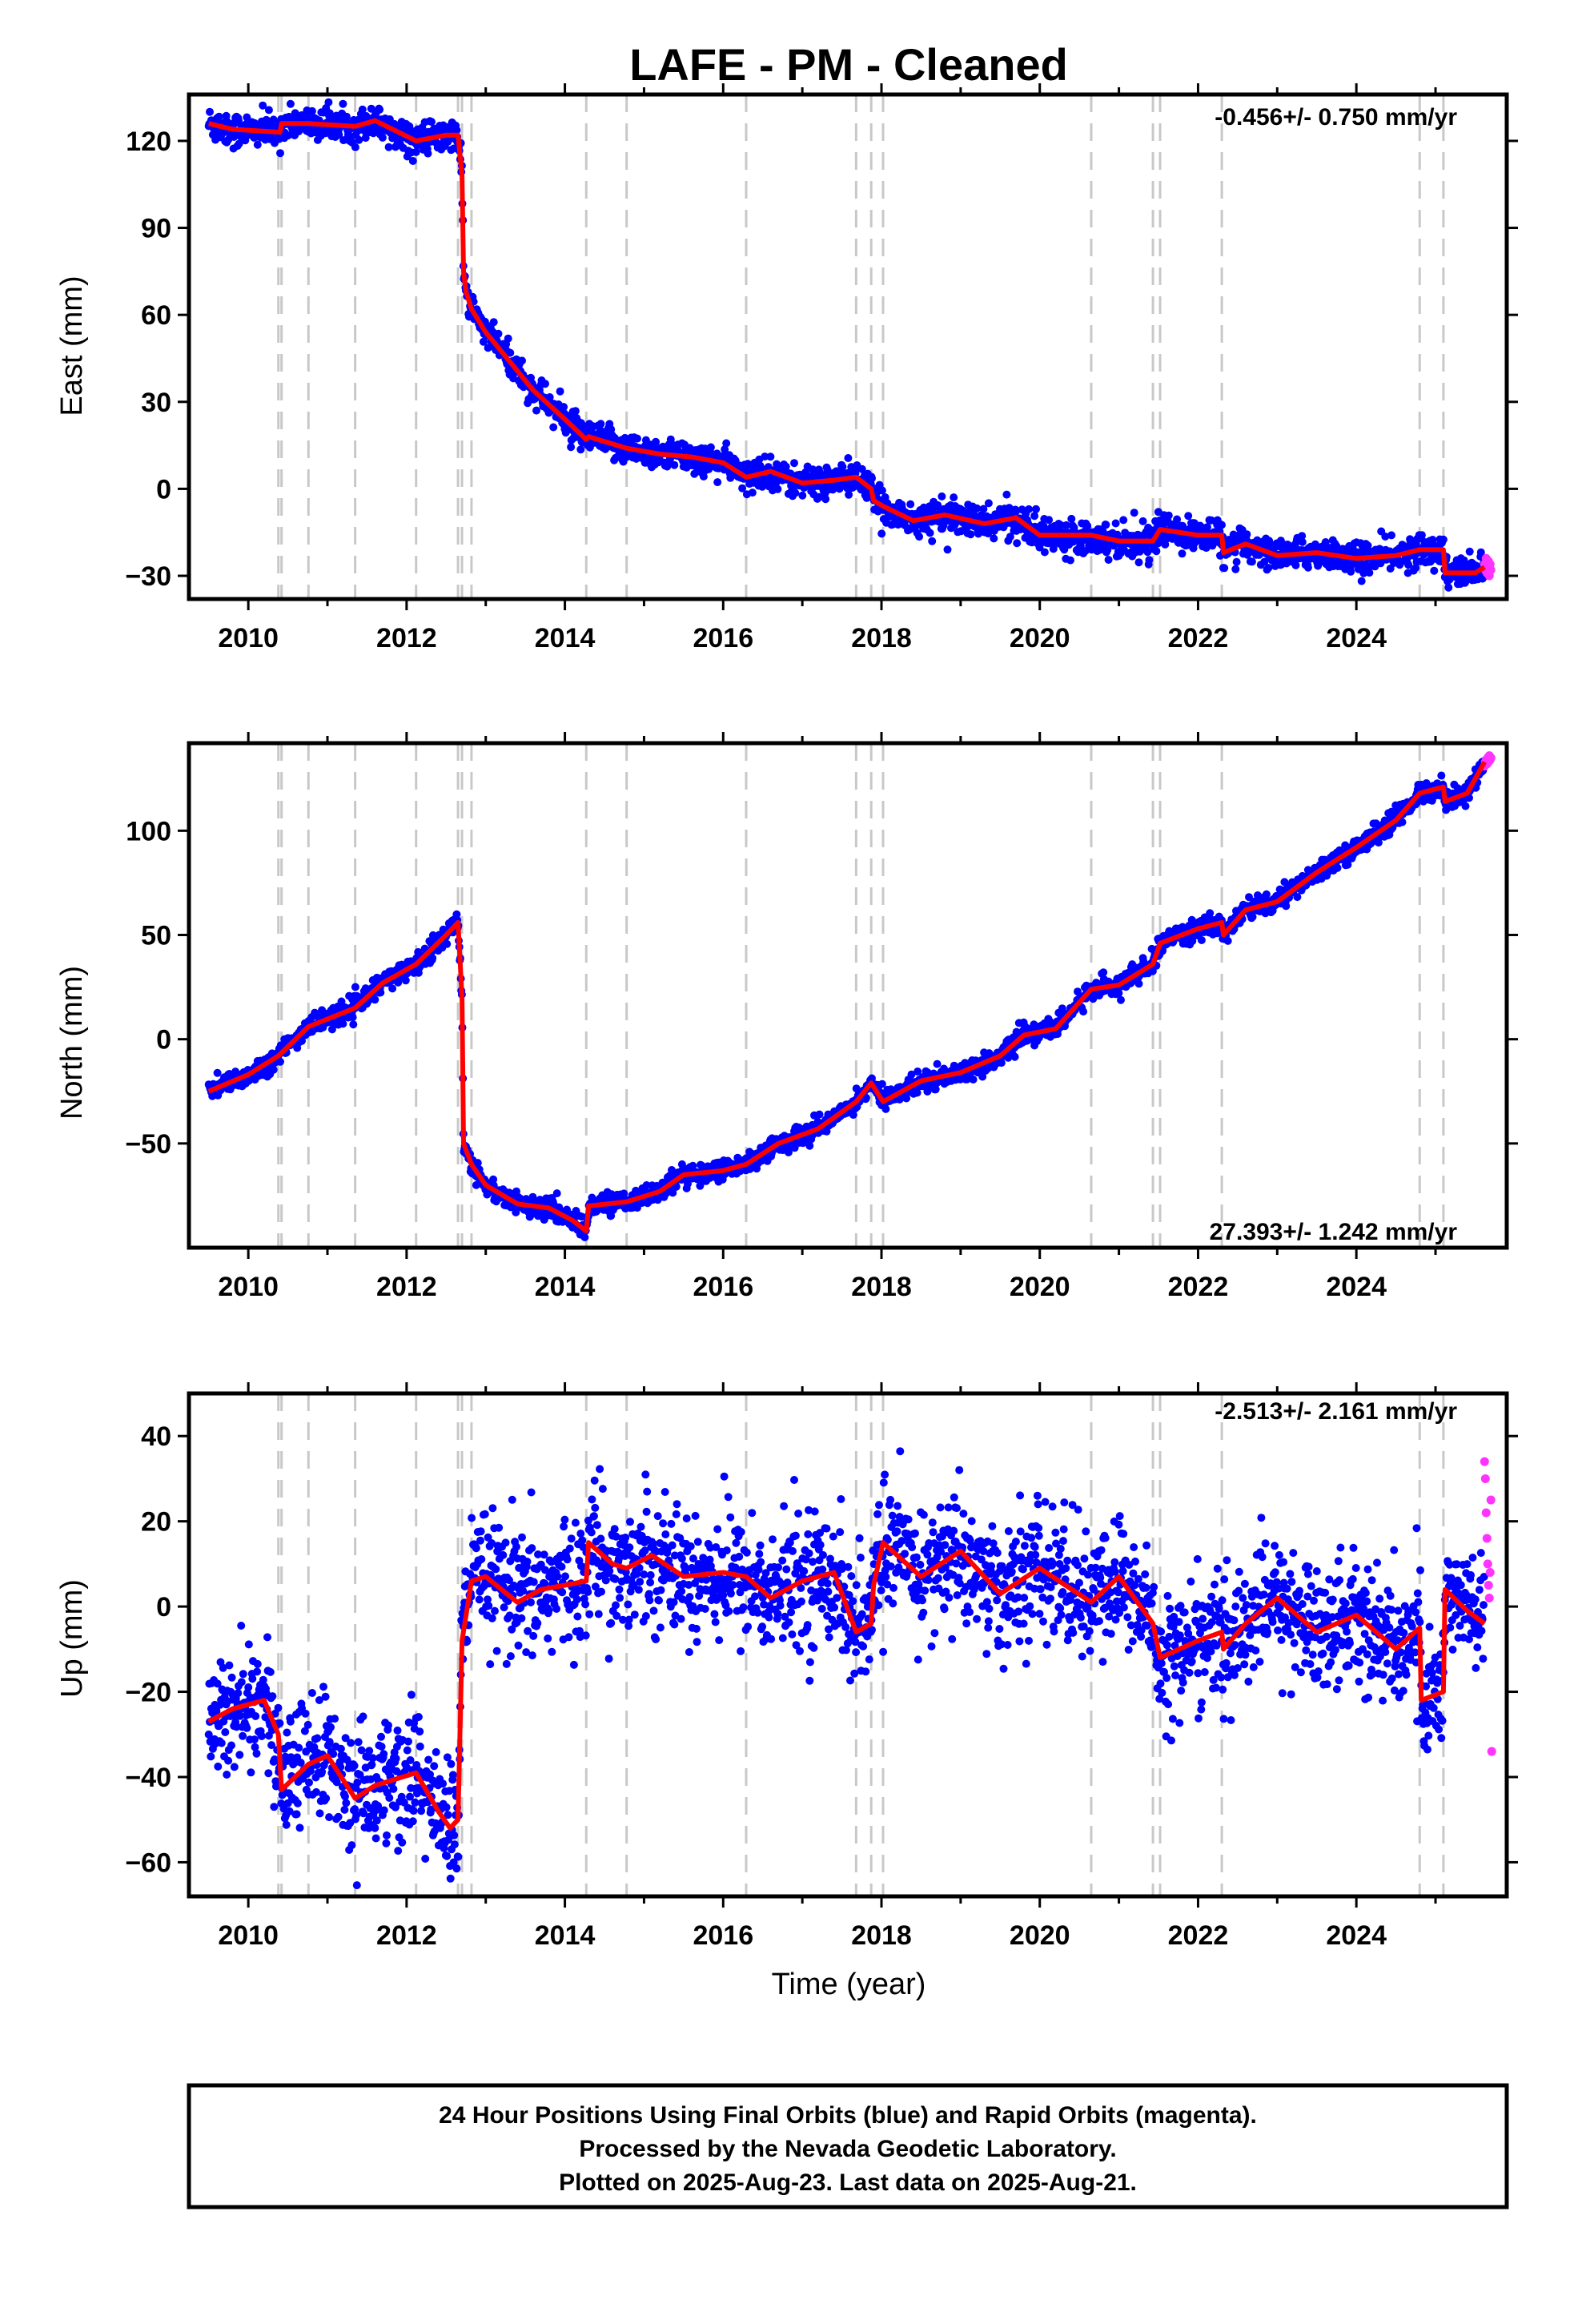 This screenshot has width=1582, height=2324. What do you see at coordinates (881, 638) in the screenshot?
I see `east-xtick-label-4: 2018` at bounding box center [881, 638].